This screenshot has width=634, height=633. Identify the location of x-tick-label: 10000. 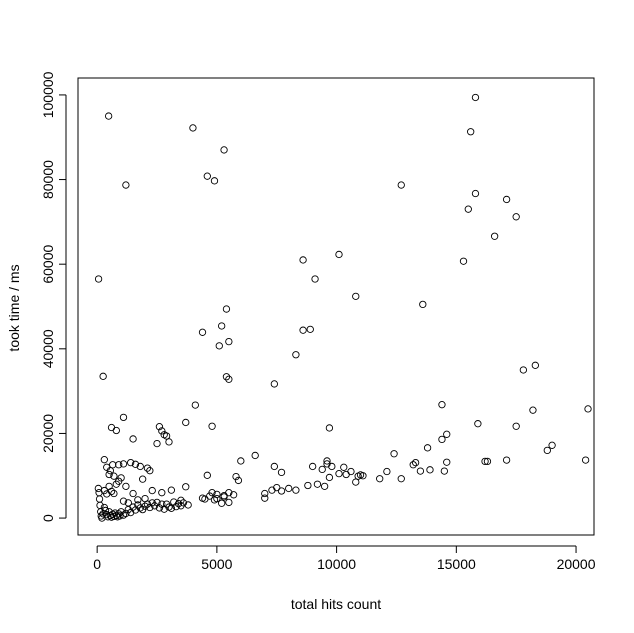
(336, 564).